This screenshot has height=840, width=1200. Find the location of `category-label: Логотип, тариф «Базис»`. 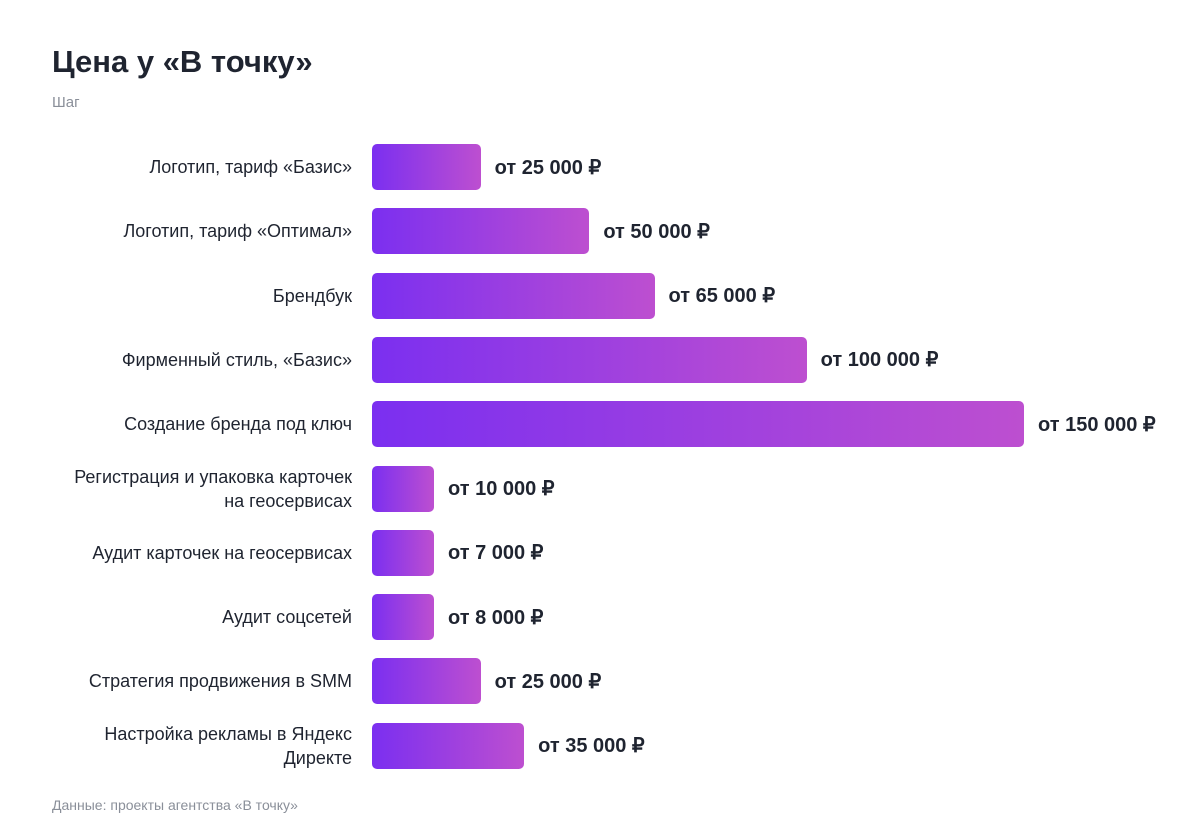

category-label: Логотип, тариф «Базис» is located at coordinates (250, 167).